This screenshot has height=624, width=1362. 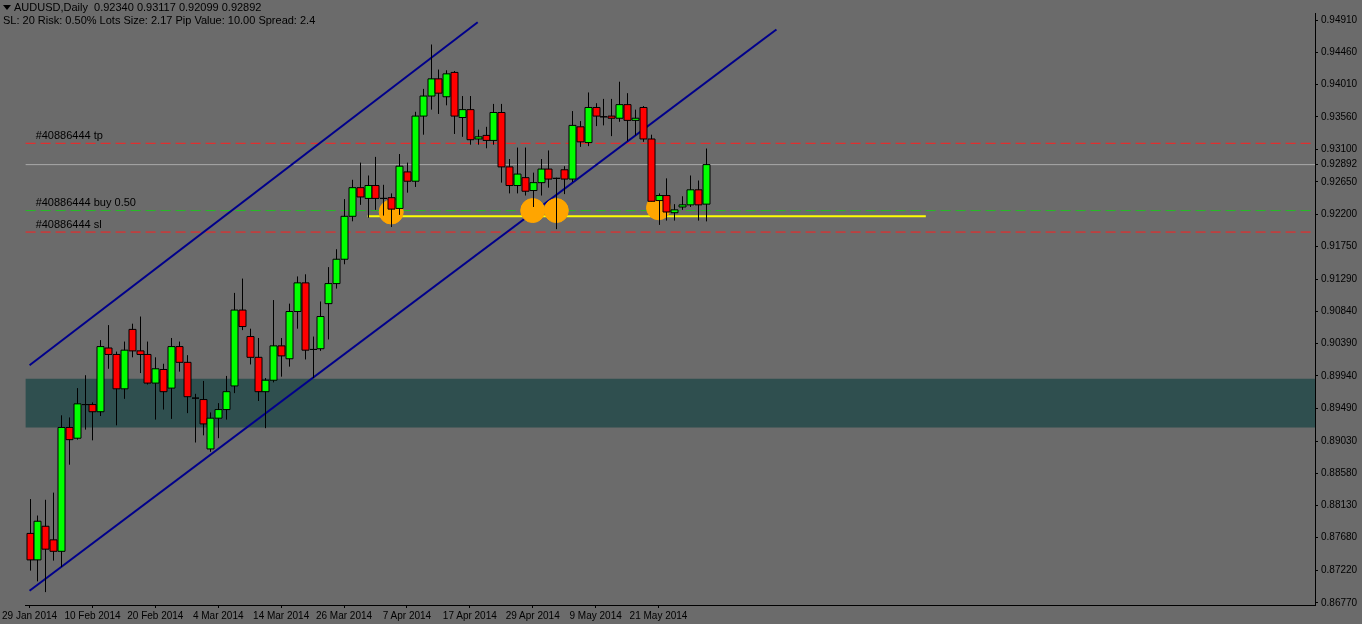 I want to click on x-tick-label: 21 May 2014, so click(x=658, y=615).